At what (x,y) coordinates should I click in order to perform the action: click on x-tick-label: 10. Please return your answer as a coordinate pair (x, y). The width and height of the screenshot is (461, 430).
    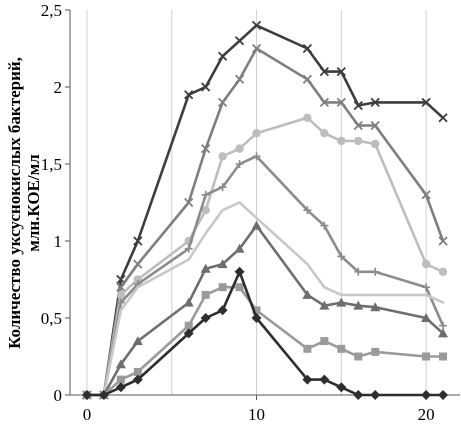
    Looking at the image, I should click on (256, 414).